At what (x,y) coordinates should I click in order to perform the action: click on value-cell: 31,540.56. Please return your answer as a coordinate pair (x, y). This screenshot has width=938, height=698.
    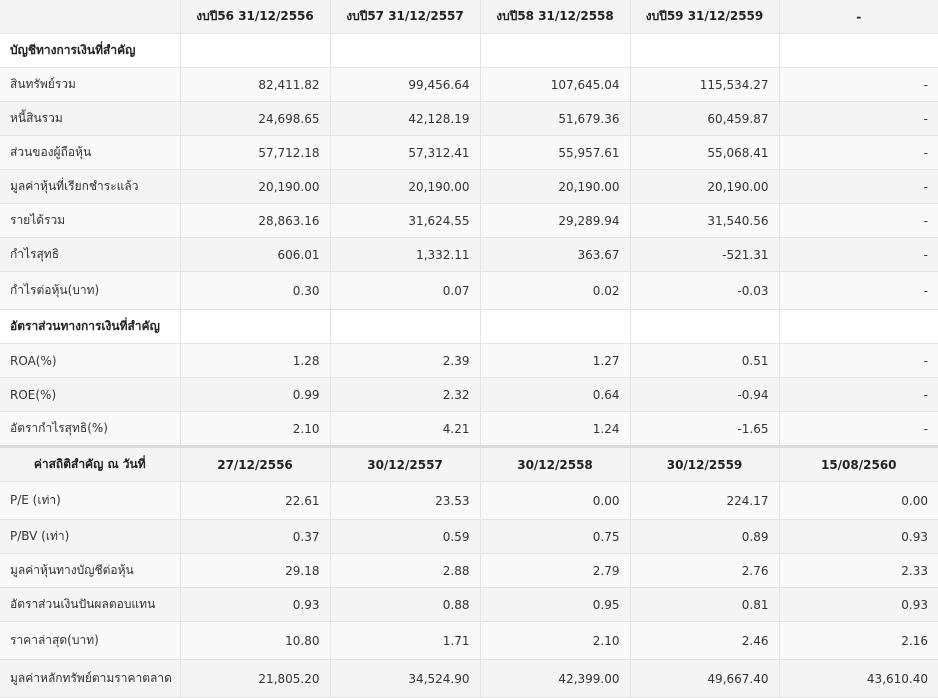
    Looking at the image, I should click on (705, 220).